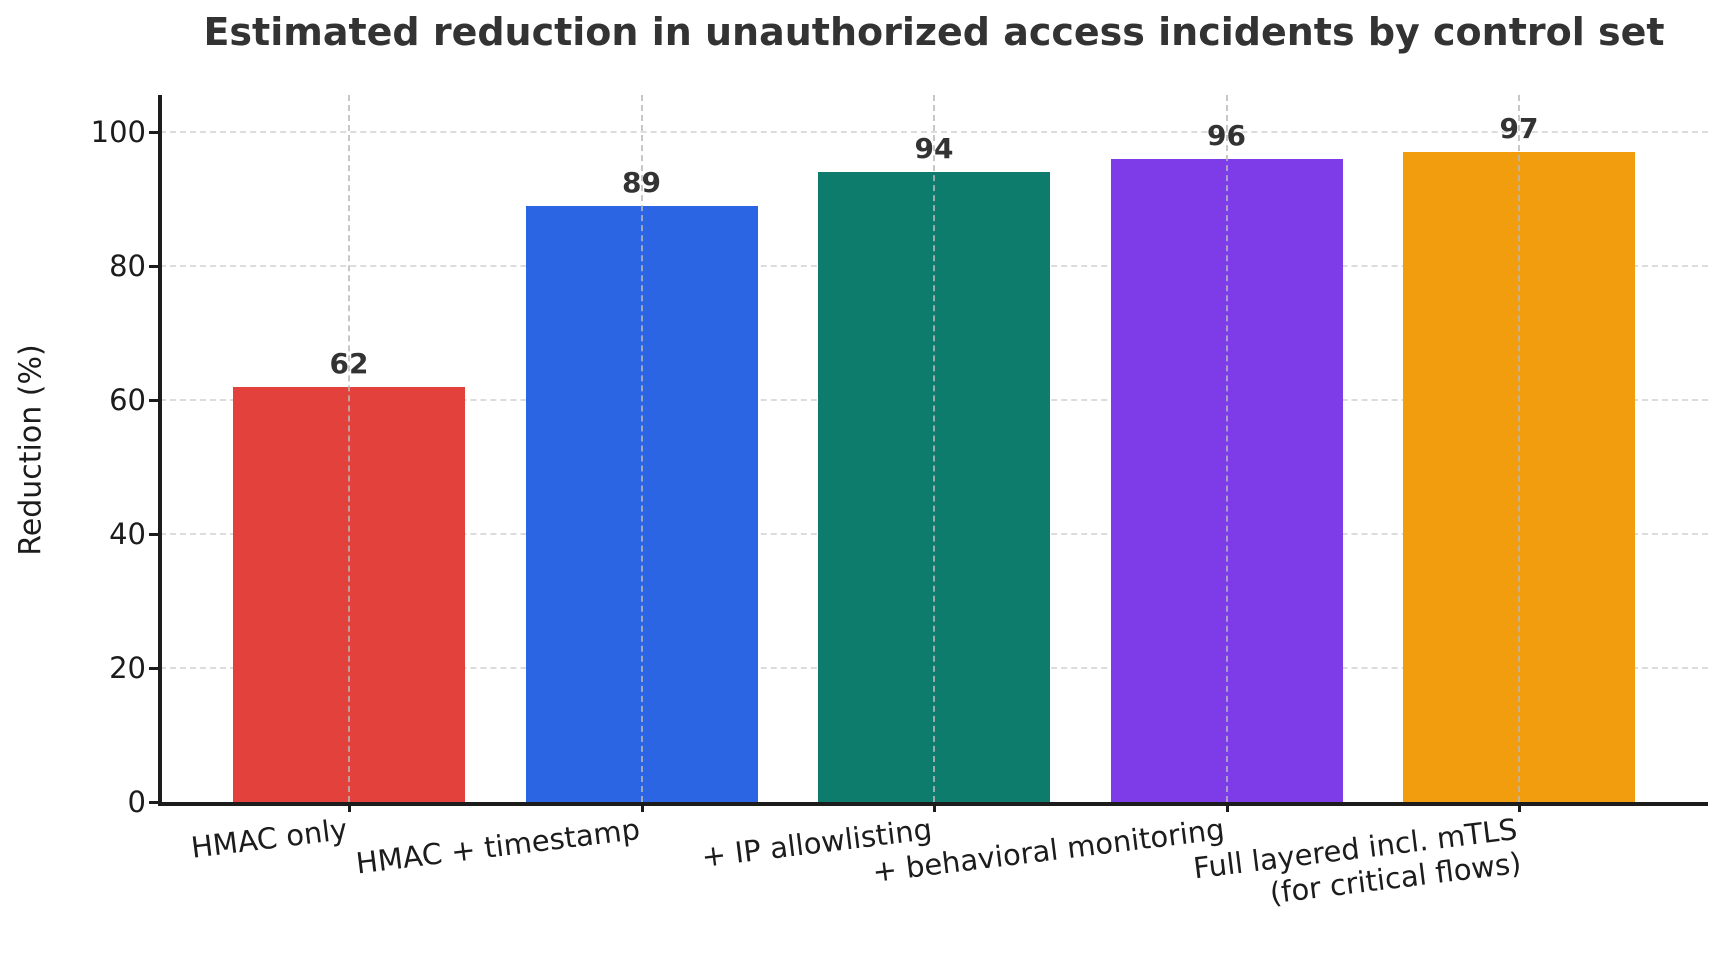 Image resolution: width=1717 pixels, height=957 pixels. What do you see at coordinates (498, 846) in the screenshot?
I see `x-tick-label-hmac-timestamp: HMAC + timestamp` at bounding box center [498, 846].